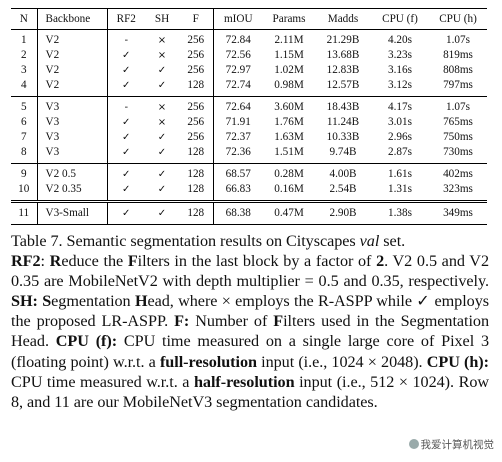 This screenshot has width=502, height=462. Describe the element at coordinates (289, 152) in the screenshot. I see `cell-params: 1.51M` at that location.